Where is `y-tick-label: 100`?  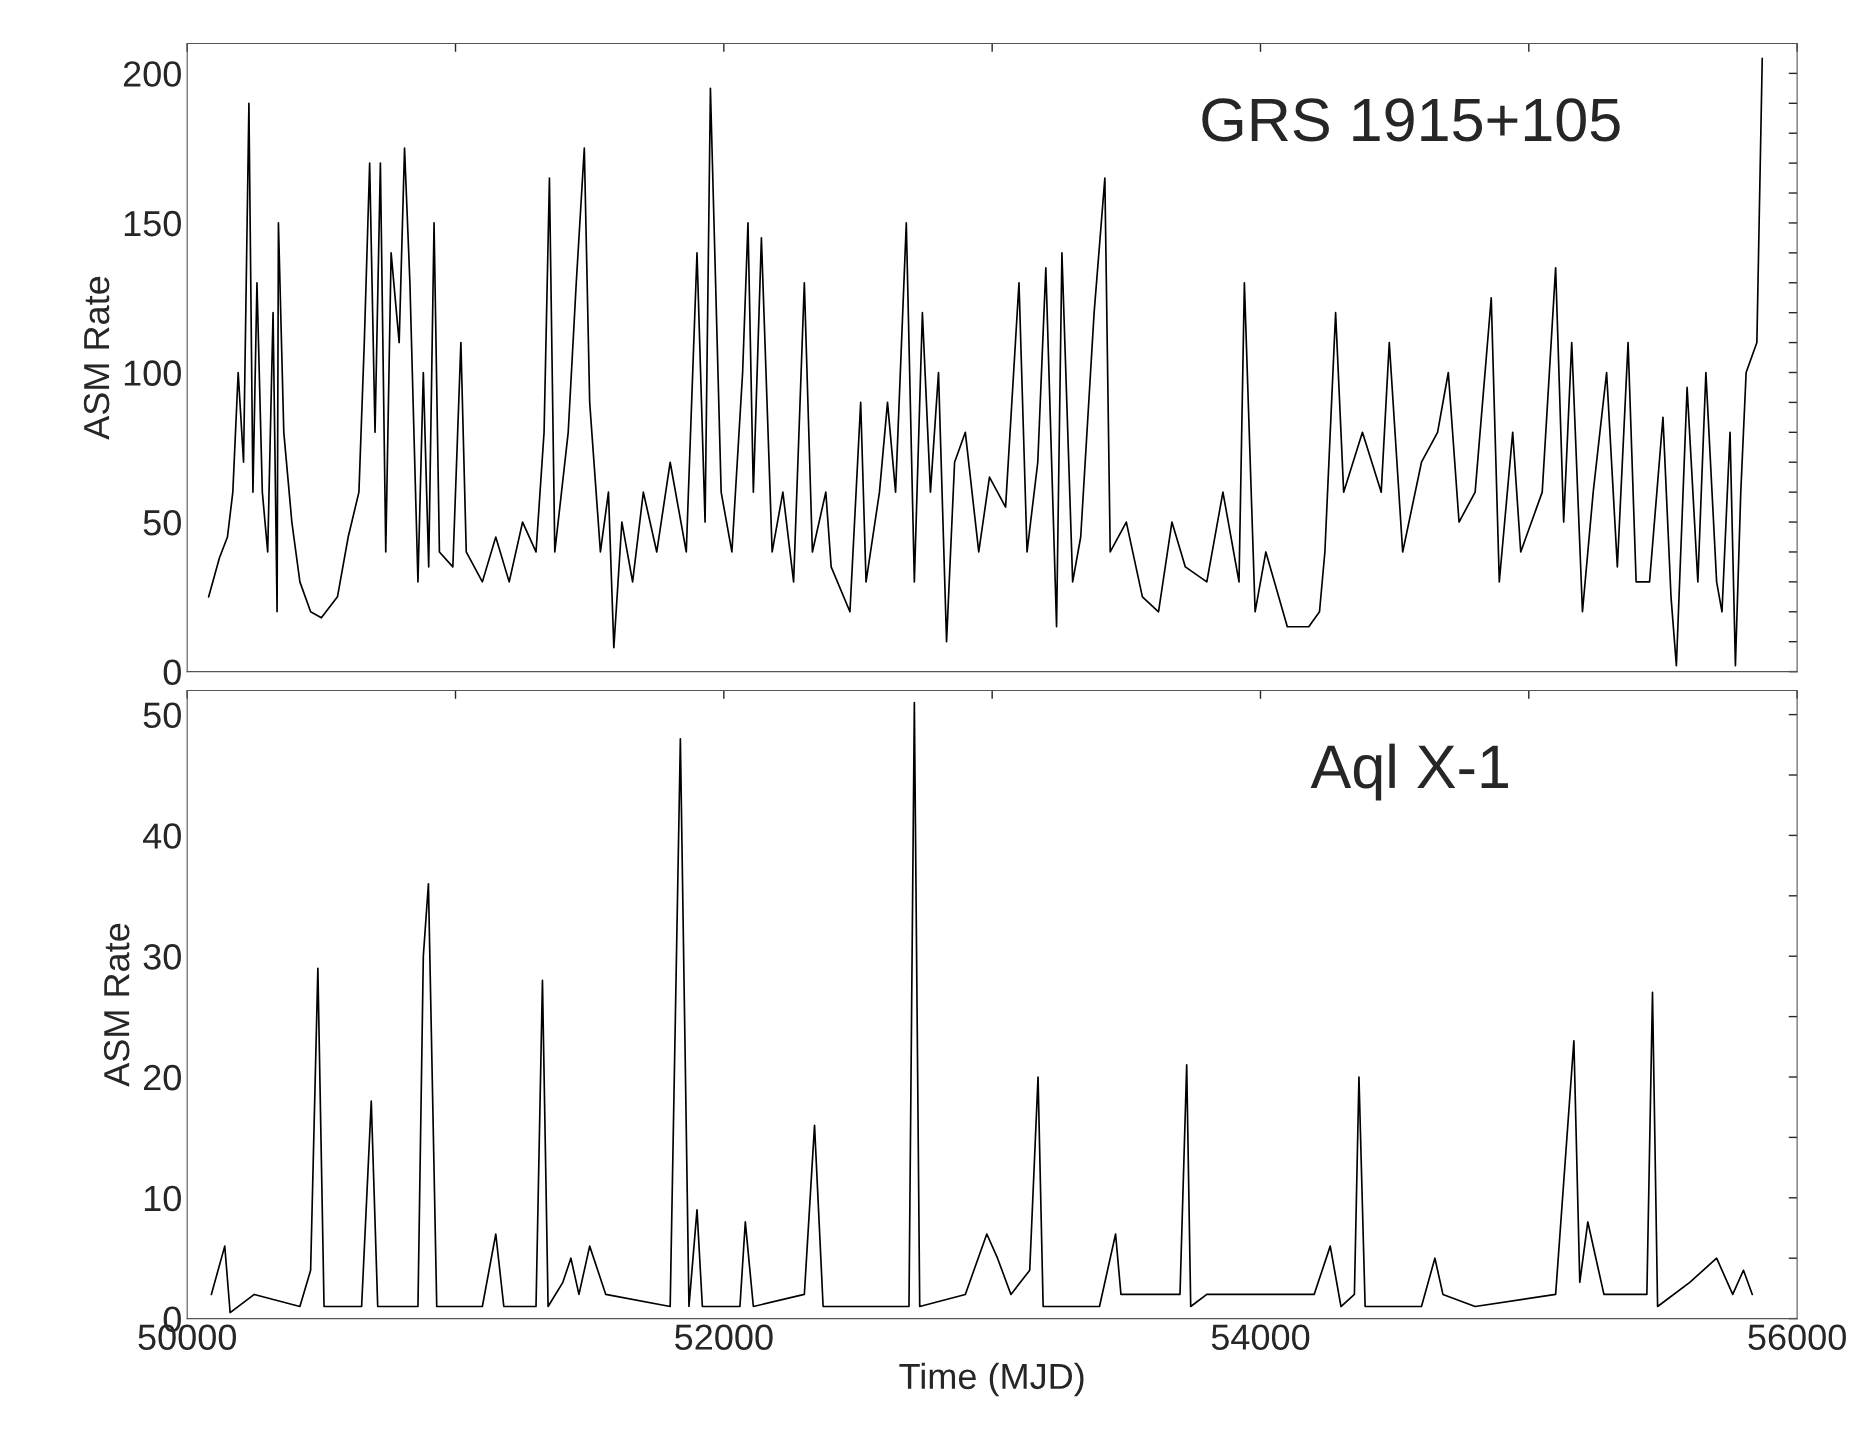
y-tick-label: 100 is located at coordinates (152, 373).